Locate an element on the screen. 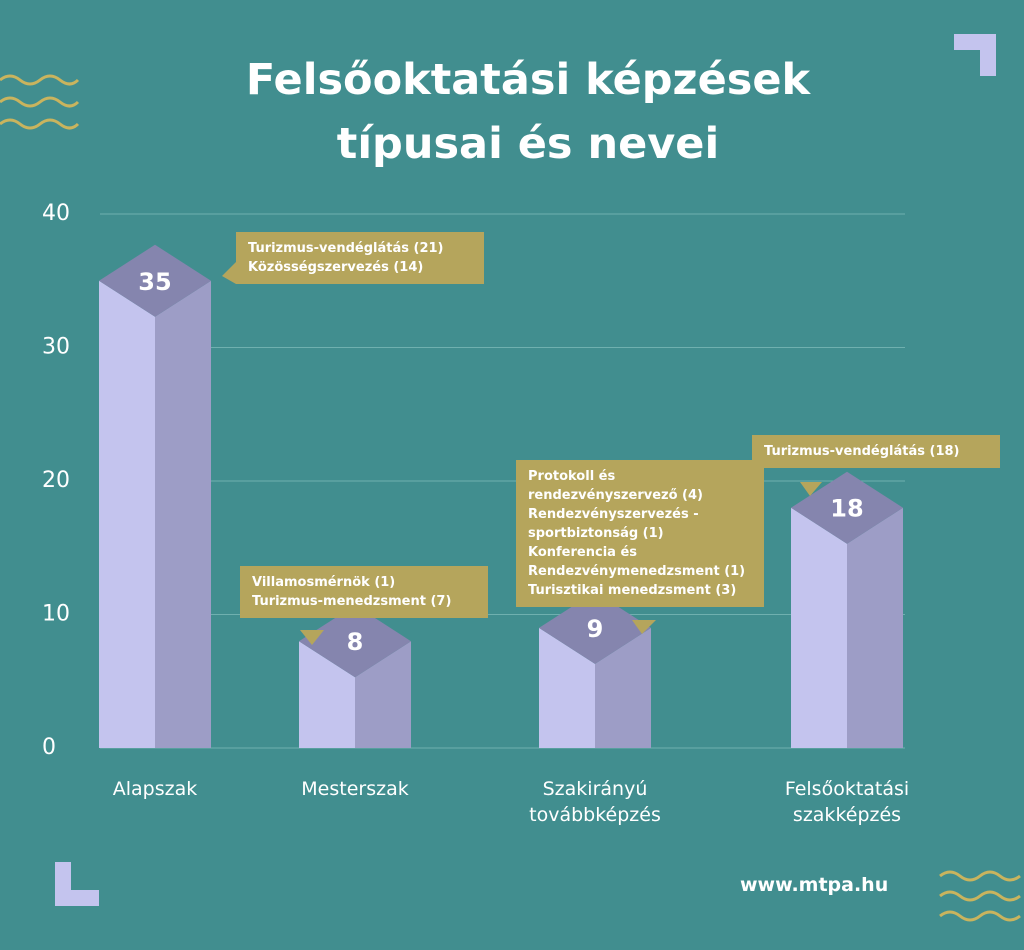 The image size is (1024, 950). callout-line: sportbiztonság (1) is located at coordinates (596, 533).